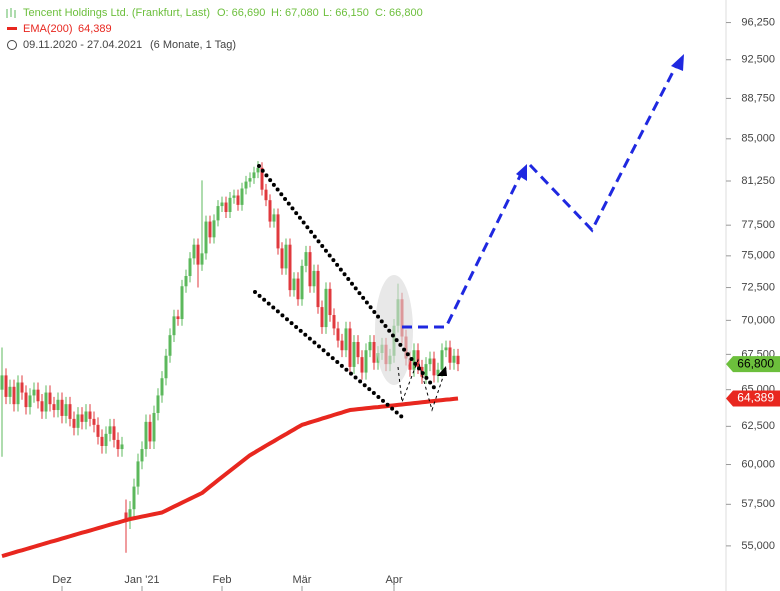 This screenshot has width=780, height=591. Describe the element at coordinates (755, 398) in the screenshot. I see `price-tag-label: 64,389` at that location.